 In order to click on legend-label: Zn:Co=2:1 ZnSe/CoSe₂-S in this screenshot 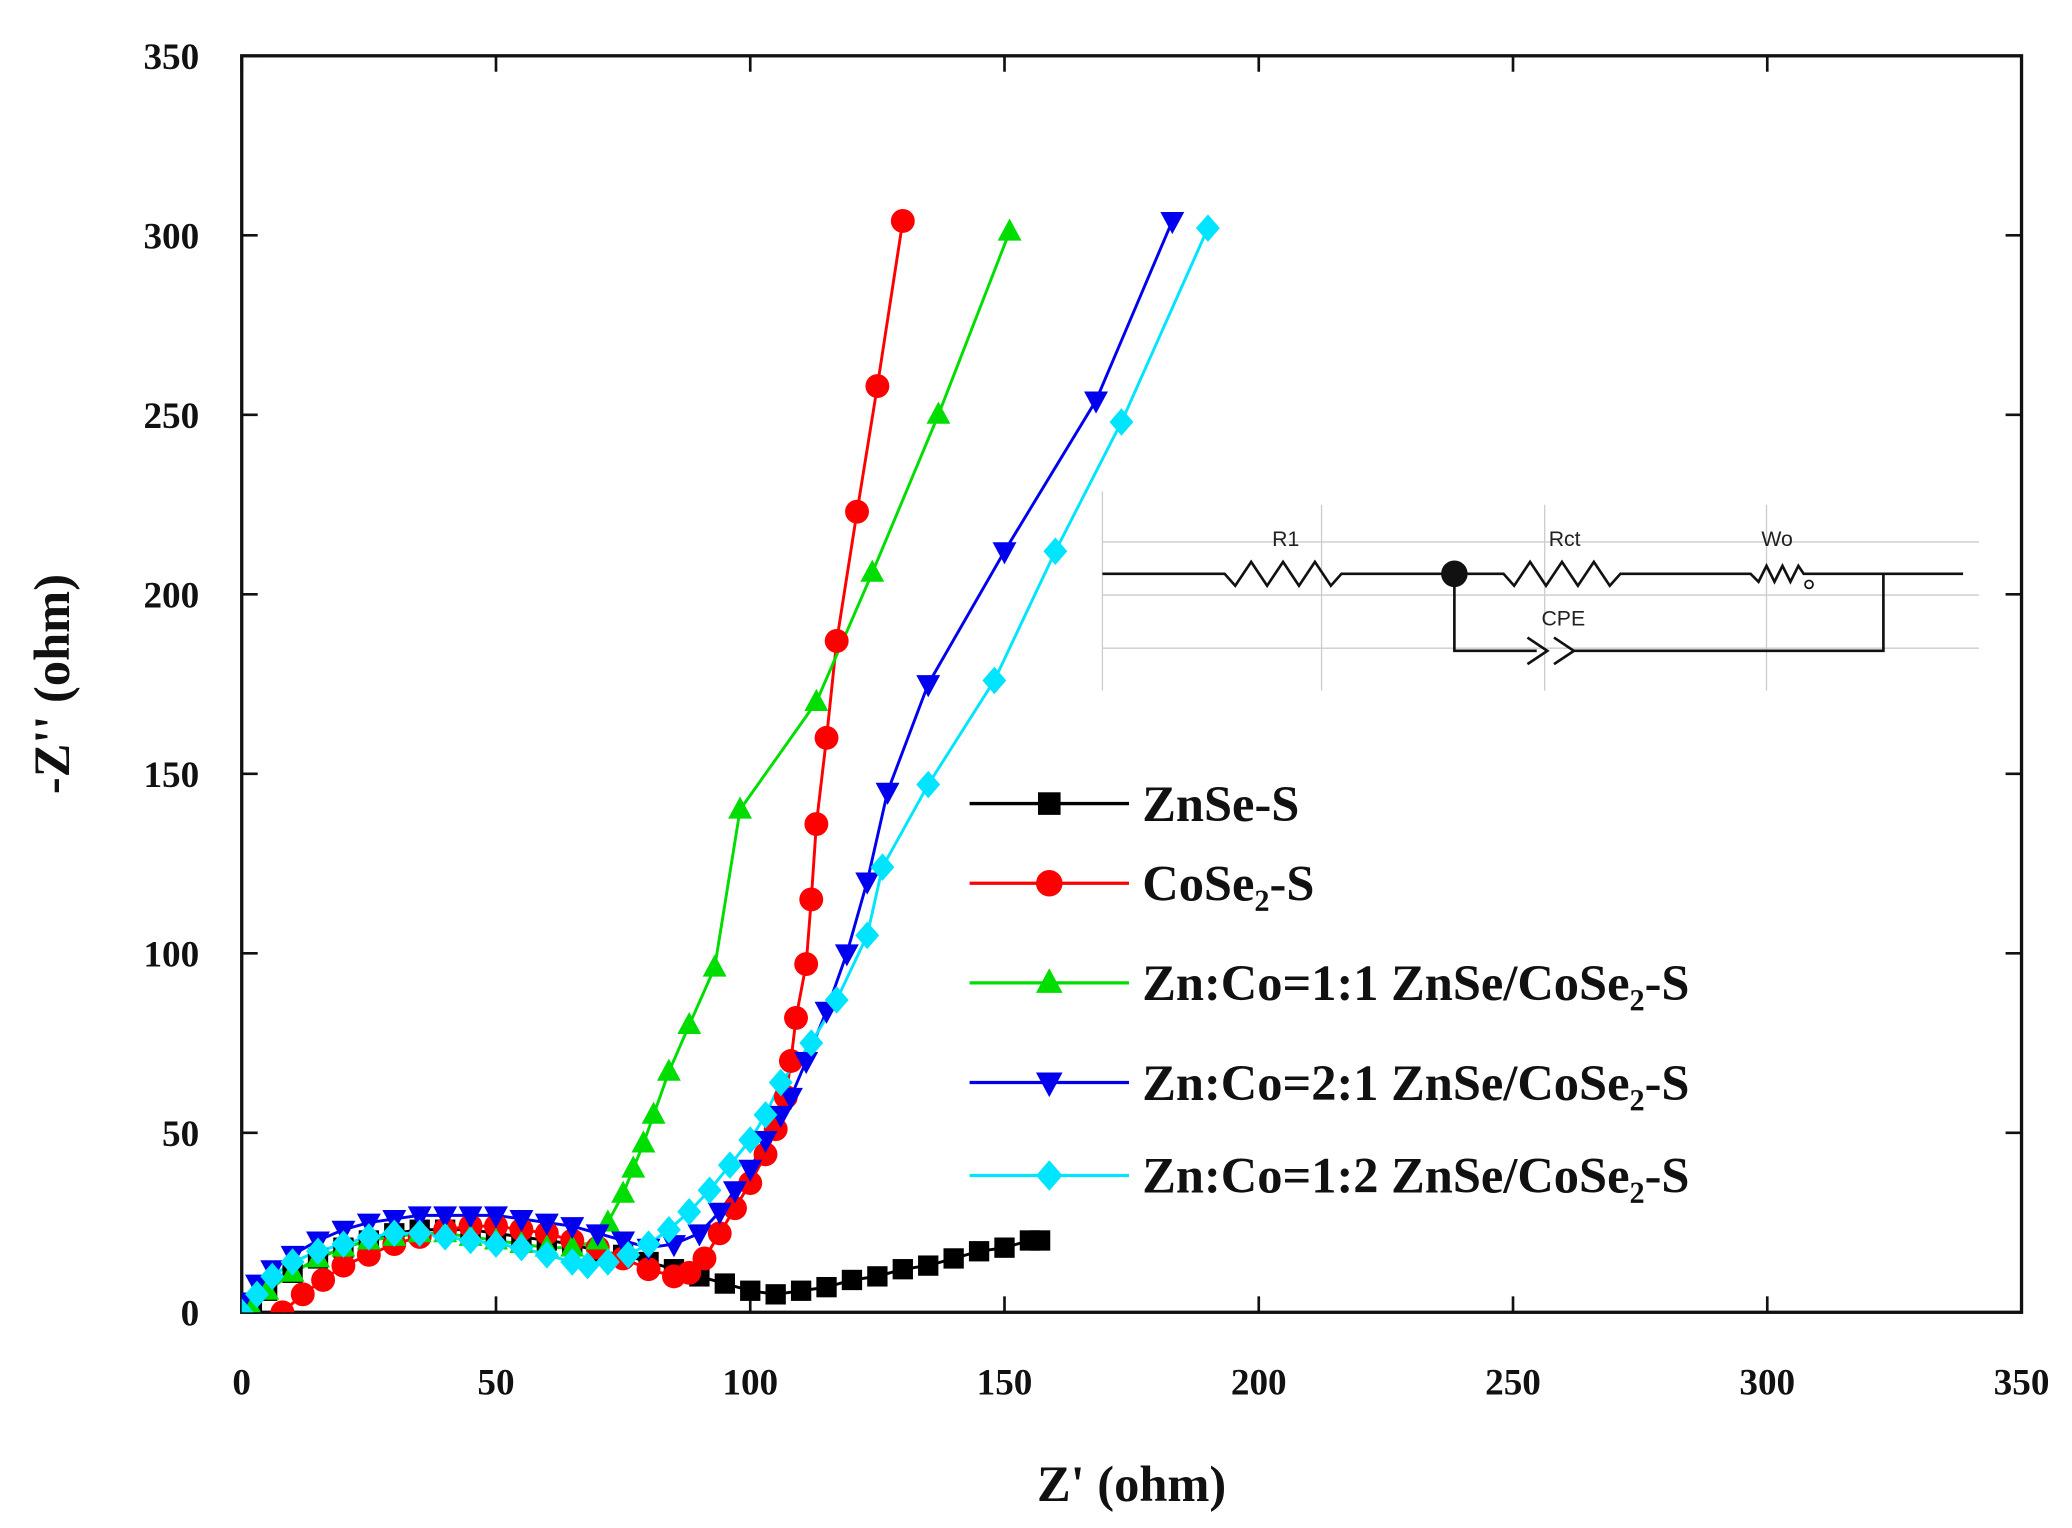, I will do `click(1415, 1083)`.